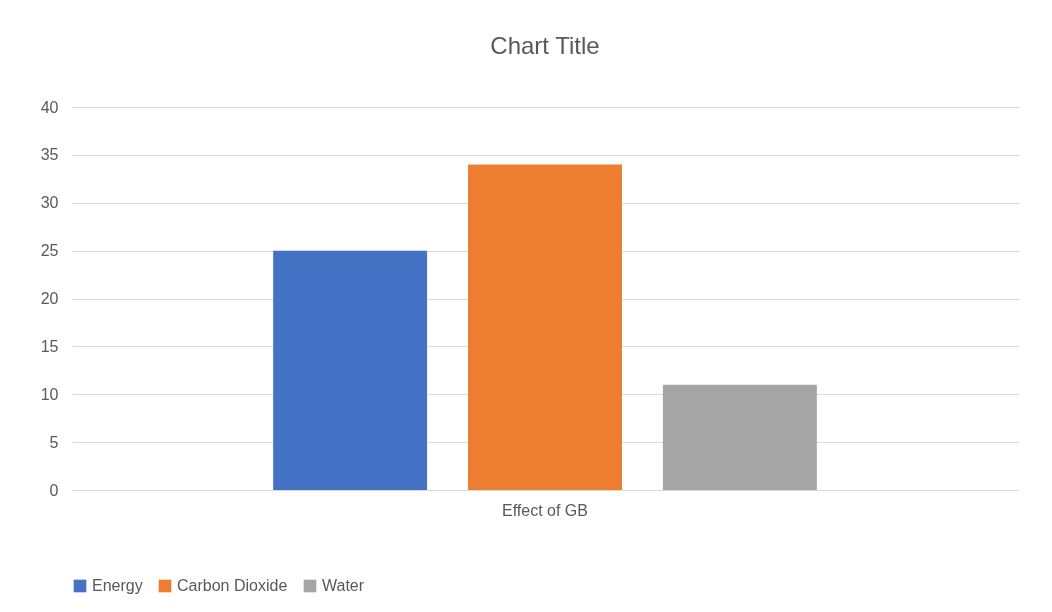 The height and width of the screenshot is (612, 1052). What do you see at coordinates (54, 442) in the screenshot?
I see `y-tick-label: 5` at bounding box center [54, 442].